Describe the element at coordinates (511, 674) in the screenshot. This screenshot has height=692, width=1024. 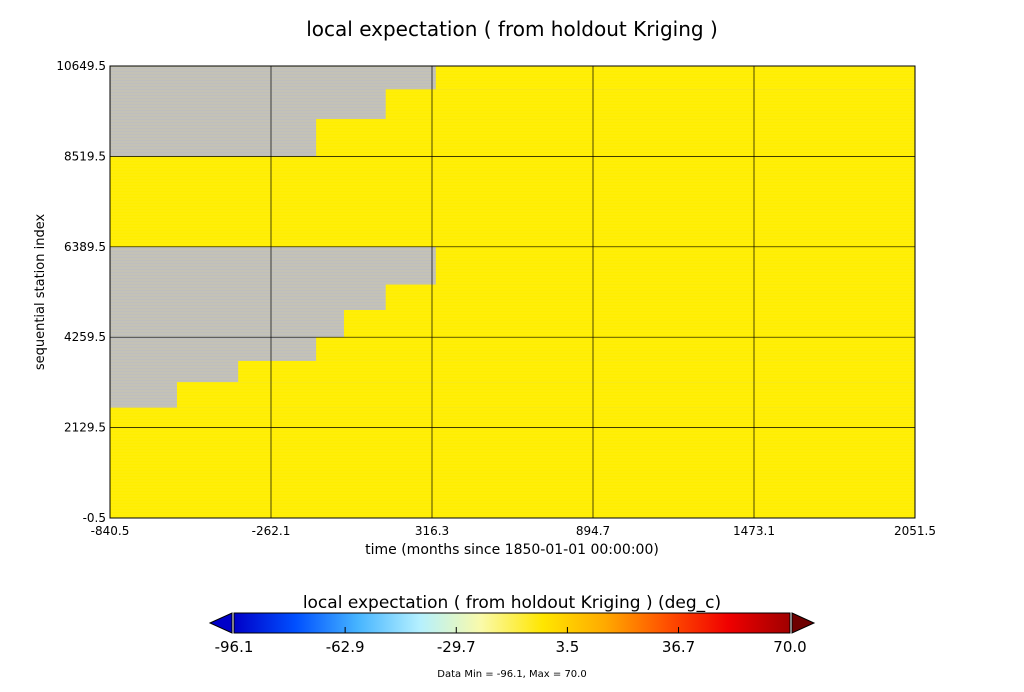
I see `data-range-note: Data Min = -96.1, Max = 70.0` at that location.